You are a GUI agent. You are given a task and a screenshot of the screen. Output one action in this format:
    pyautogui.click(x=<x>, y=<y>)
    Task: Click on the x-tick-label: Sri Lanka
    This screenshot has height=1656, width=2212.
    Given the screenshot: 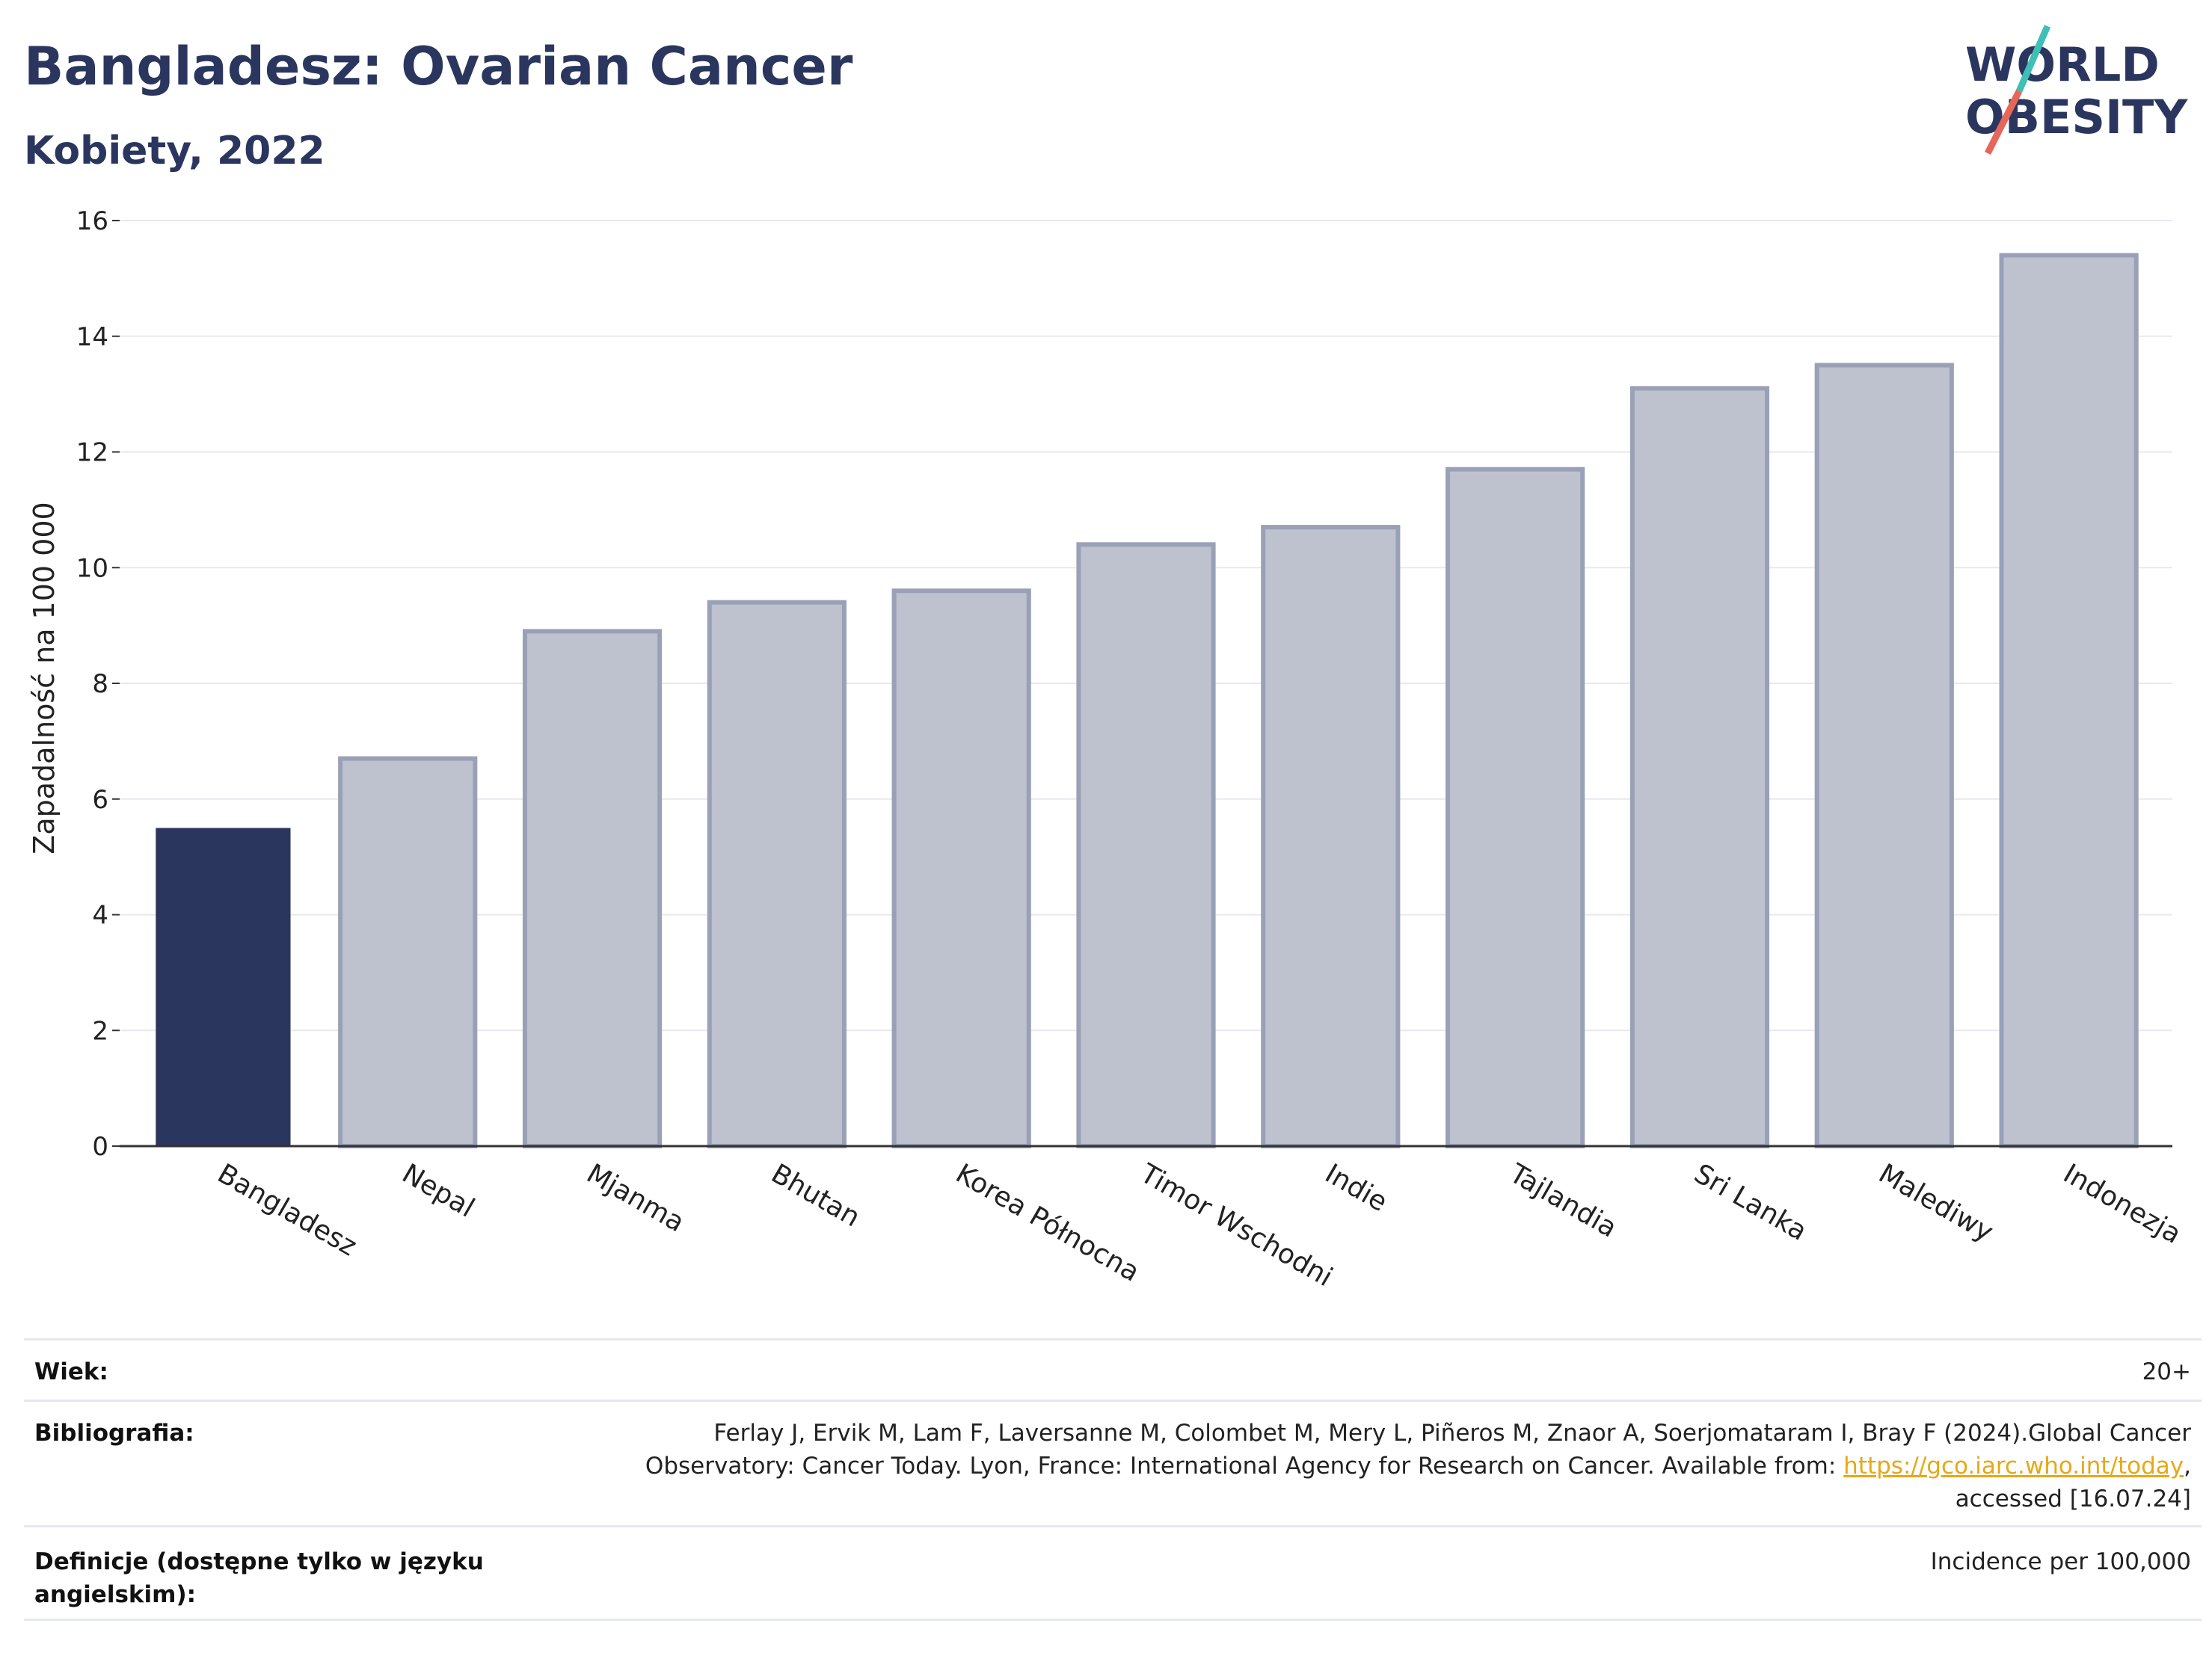 What is the action you would take?
    pyautogui.click(x=1750, y=1202)
    